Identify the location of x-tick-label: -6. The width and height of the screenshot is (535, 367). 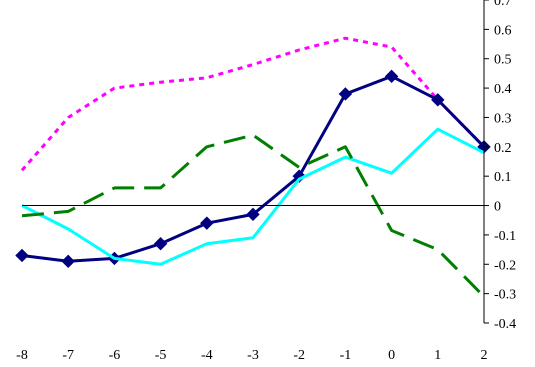
(115, 355).